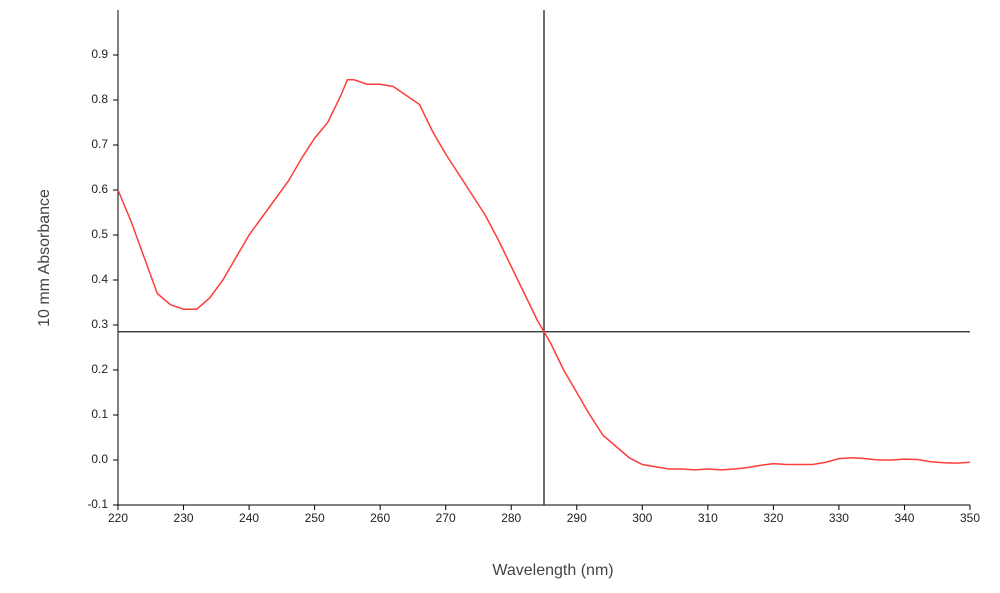 The height and width of the screenshot is (593, 1000). What do you see at coordinates (552, 570) in the screenshot?
I see `x-axis-label: Wavelength (nm)` at bounding box center [552, 570].